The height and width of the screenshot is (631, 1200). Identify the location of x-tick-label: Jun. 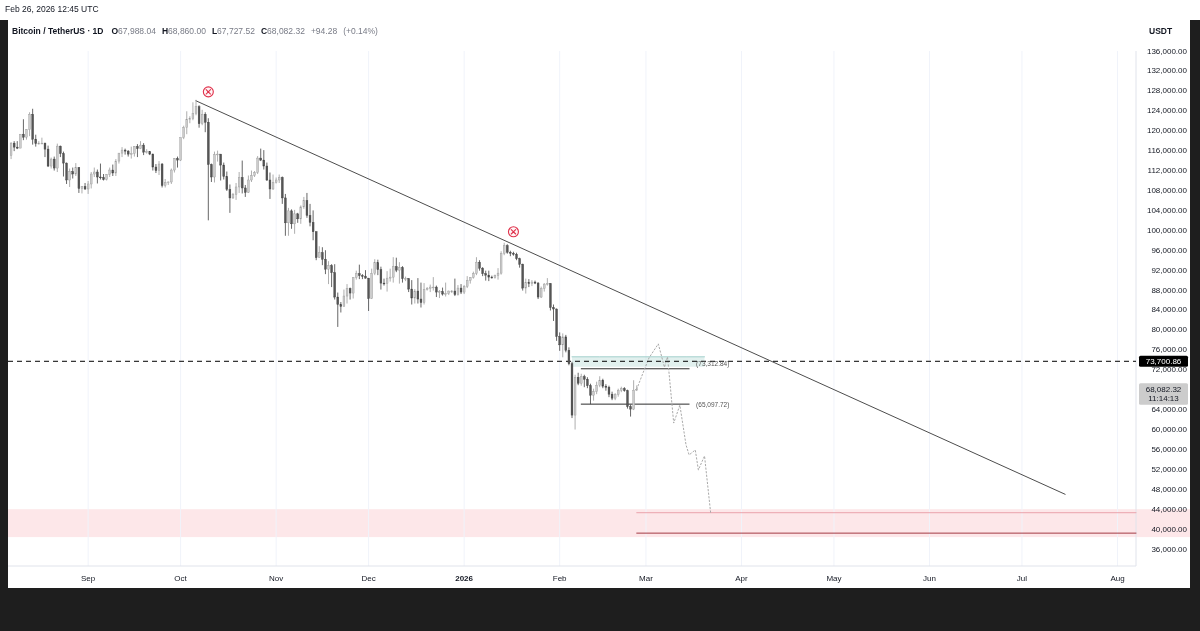
(929, 578).